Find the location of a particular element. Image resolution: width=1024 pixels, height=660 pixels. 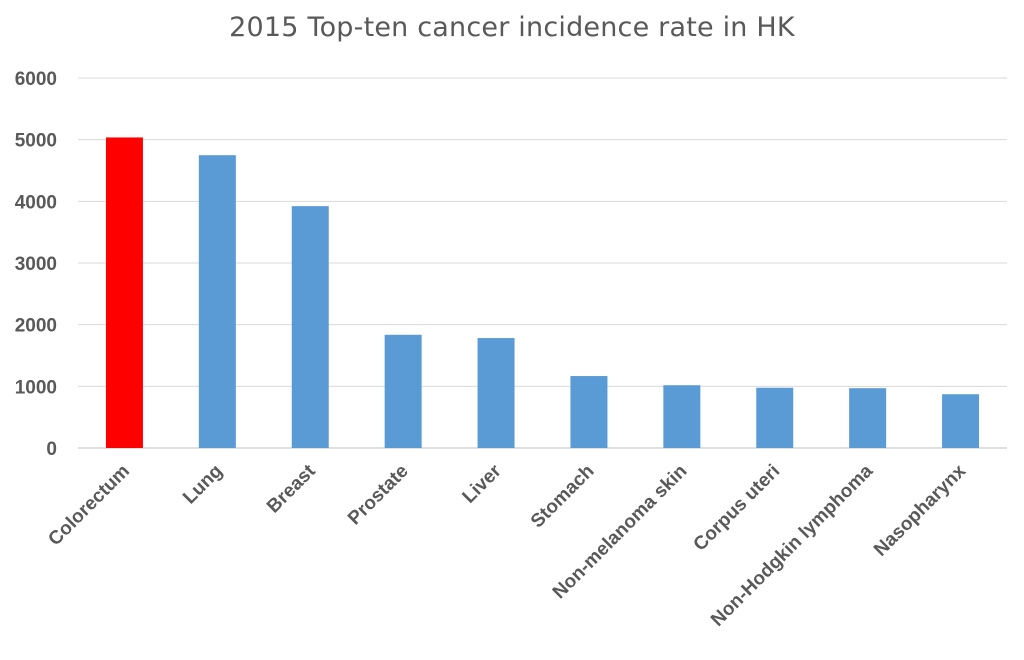

bar-nasopharynx is located at coordinates (961, 421).